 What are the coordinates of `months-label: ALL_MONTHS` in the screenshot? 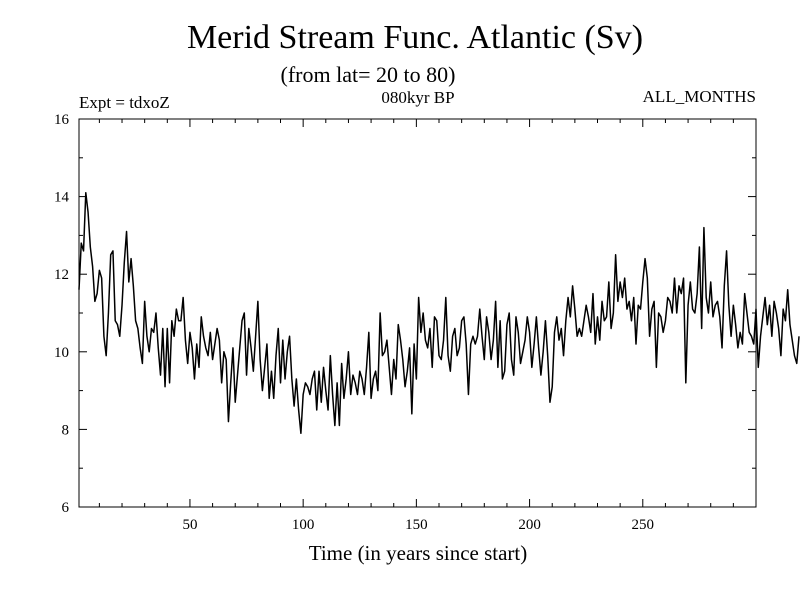 It's located at (699, 96).